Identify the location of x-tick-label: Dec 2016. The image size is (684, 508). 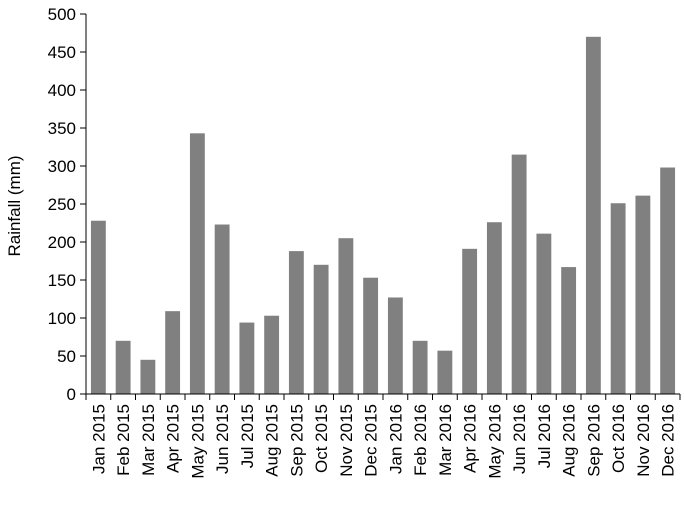
(668, 440).